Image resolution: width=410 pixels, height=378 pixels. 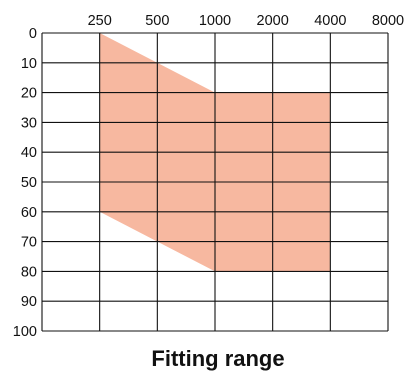 I want to click on y-tick-label: 100, so click(x=25, y=332).